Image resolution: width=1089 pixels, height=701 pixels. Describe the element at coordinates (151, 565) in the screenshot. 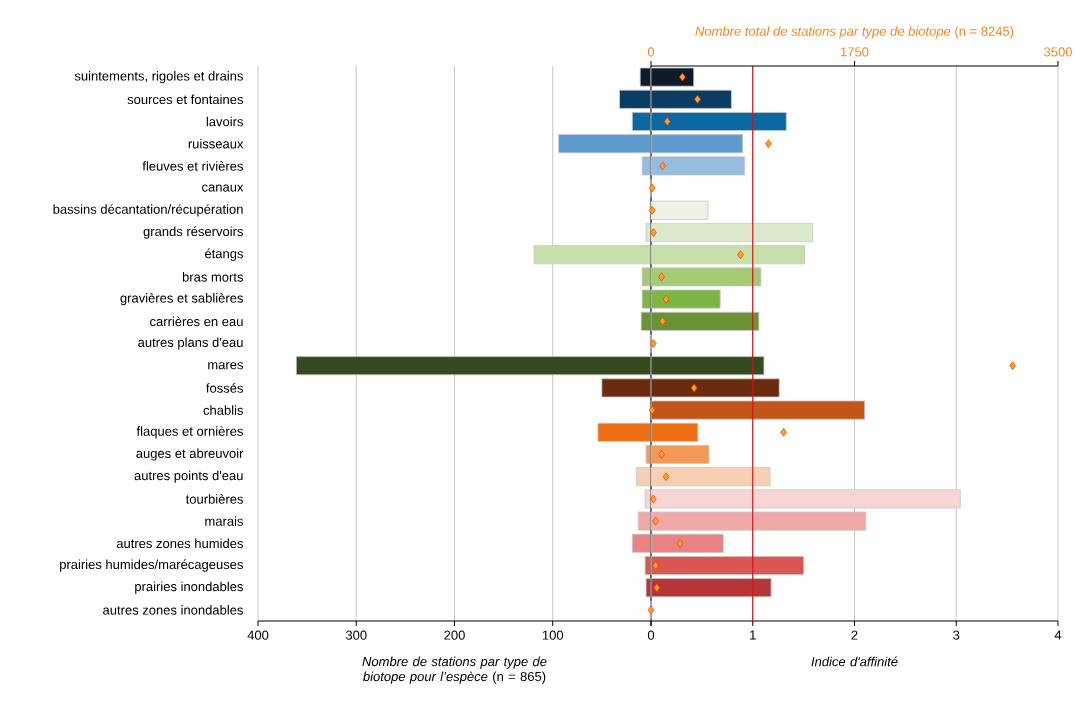

I see `y-tick-label: prairies humides/marécageuses` at that location.